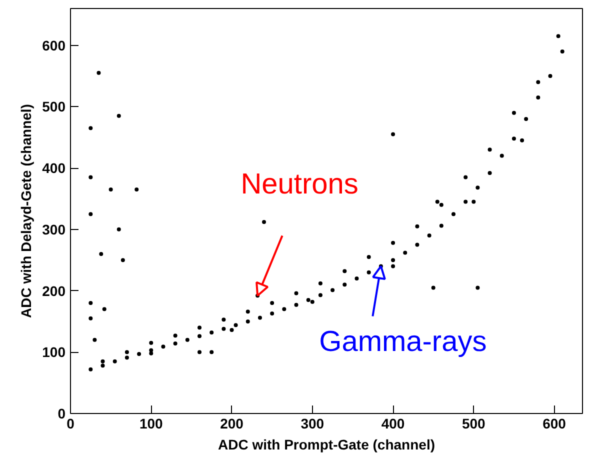 The height and width of the screenshot is (468, 594). What do you see at coordinates (54, 45) in the screenshot?
I see `y-tick-label: 600` at bounding box center [54, 45].